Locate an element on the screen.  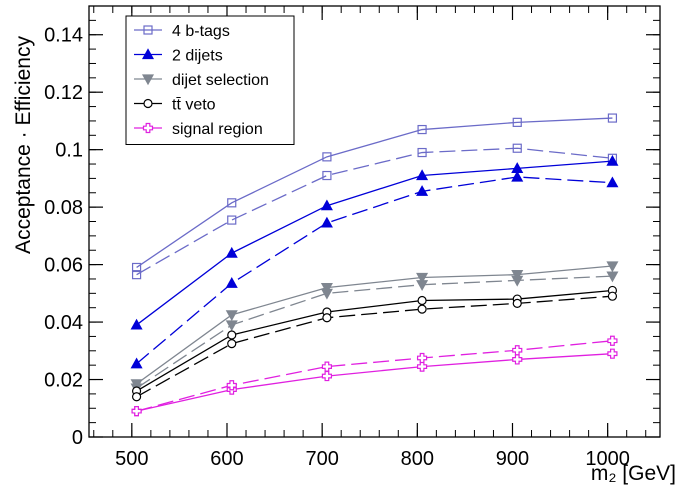
legend-entry: 2 dijets is located at coordinates (178, 56).